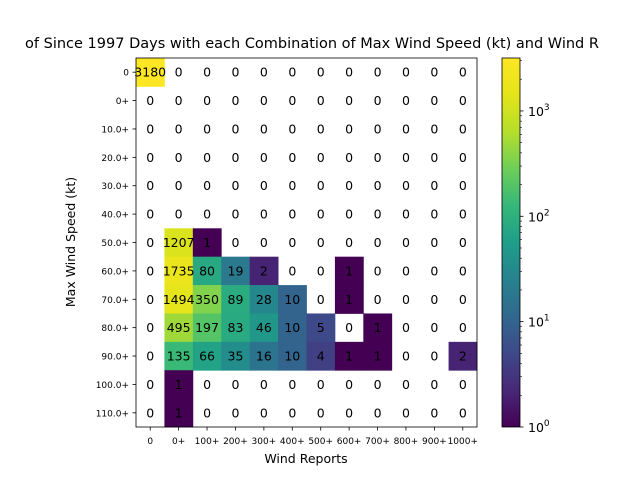 Image resolution: width=640 pixels, height=480 pixels. What do you see at coordinates (179, 270) in the screenshot?
I see `cell-value: 1735` at bounding box center [179, 270].